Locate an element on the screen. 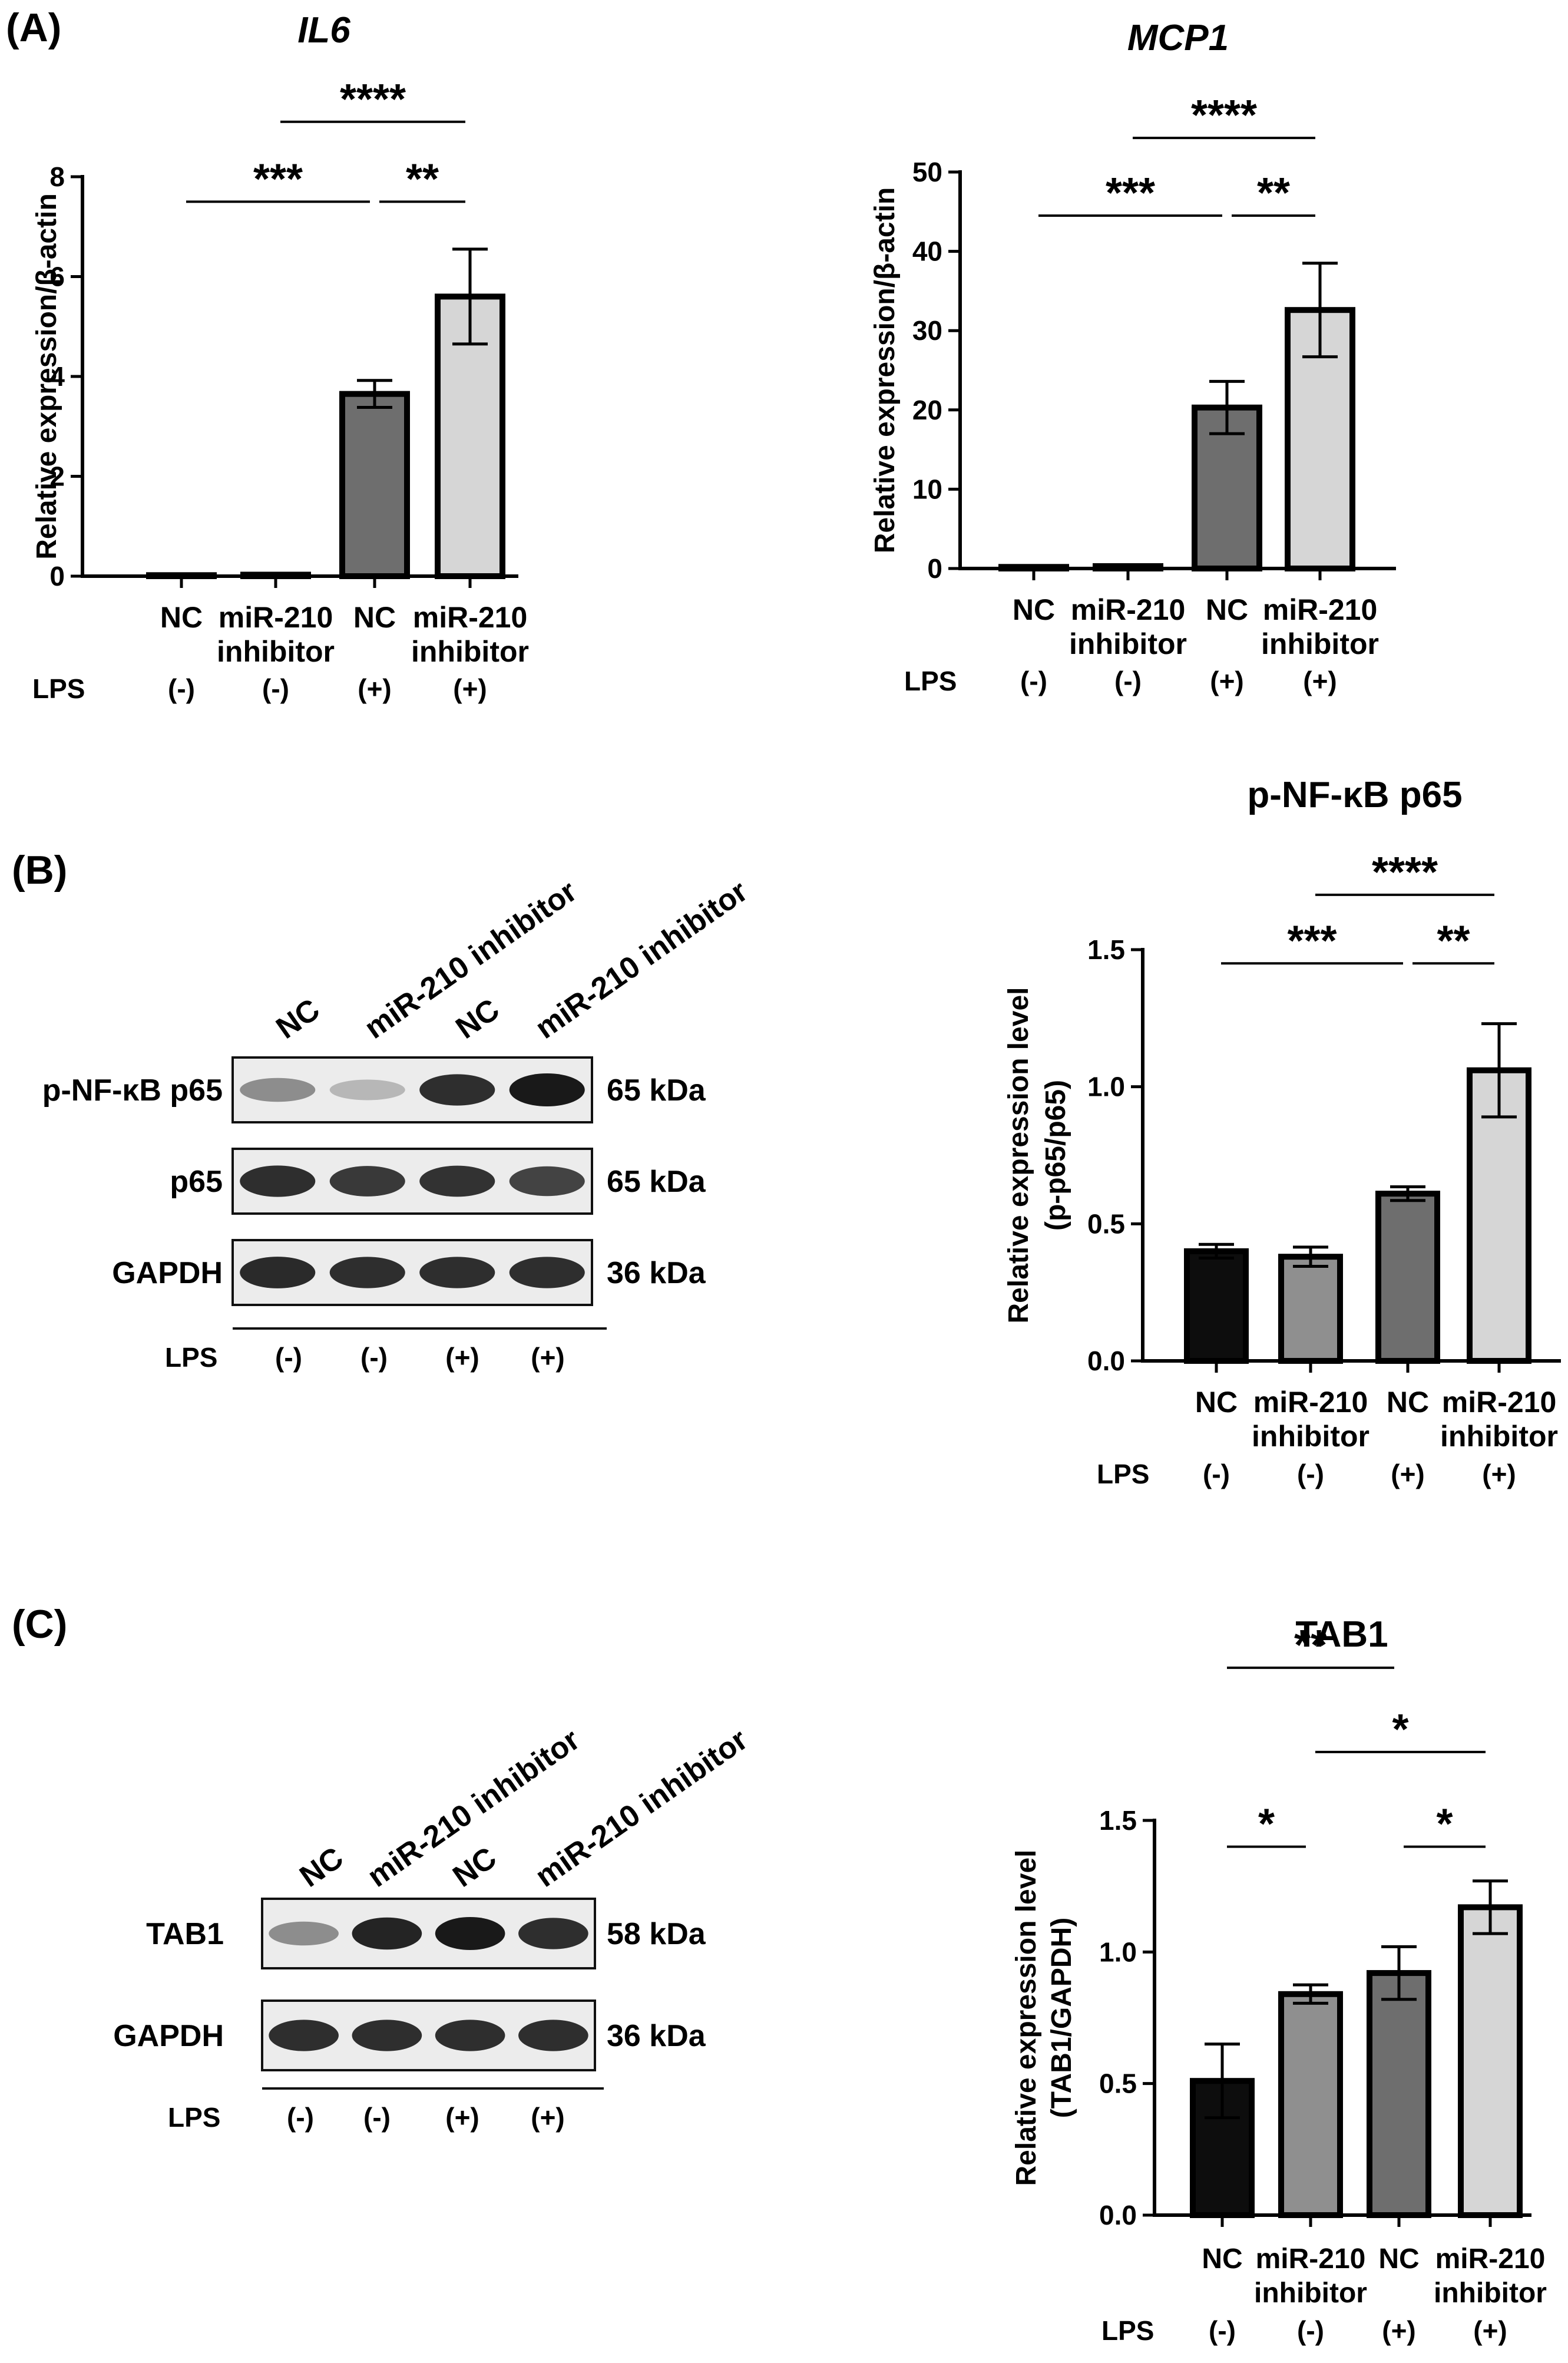  il6-significance-label: *** is located at coordinates (278, 179).